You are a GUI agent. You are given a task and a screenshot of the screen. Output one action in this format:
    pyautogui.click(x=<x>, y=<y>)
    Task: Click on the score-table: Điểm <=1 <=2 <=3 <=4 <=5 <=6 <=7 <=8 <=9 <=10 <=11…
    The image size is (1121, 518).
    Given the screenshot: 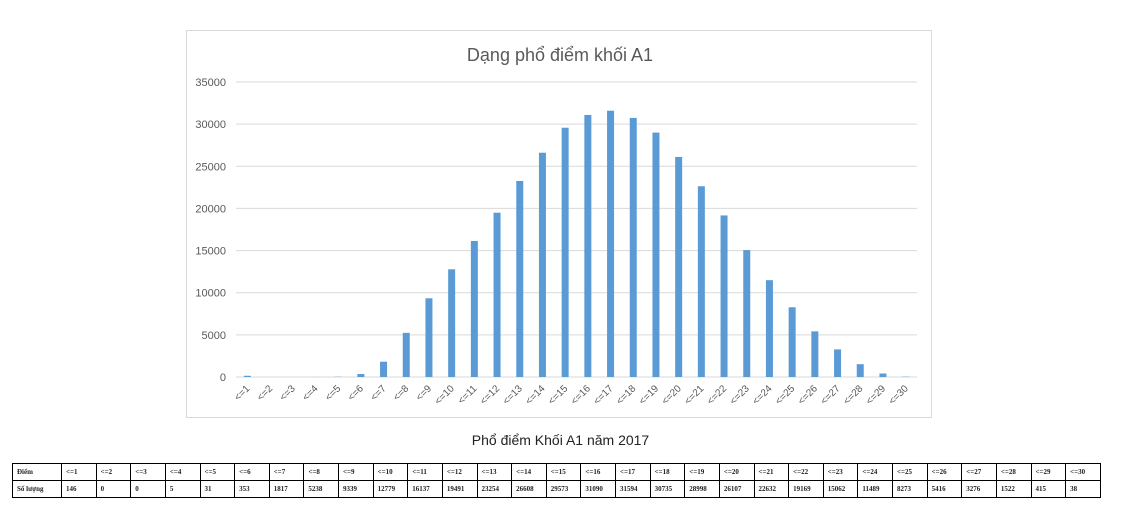 What is the action you would take?
    pyautogui.click(x=556, y=480)
    